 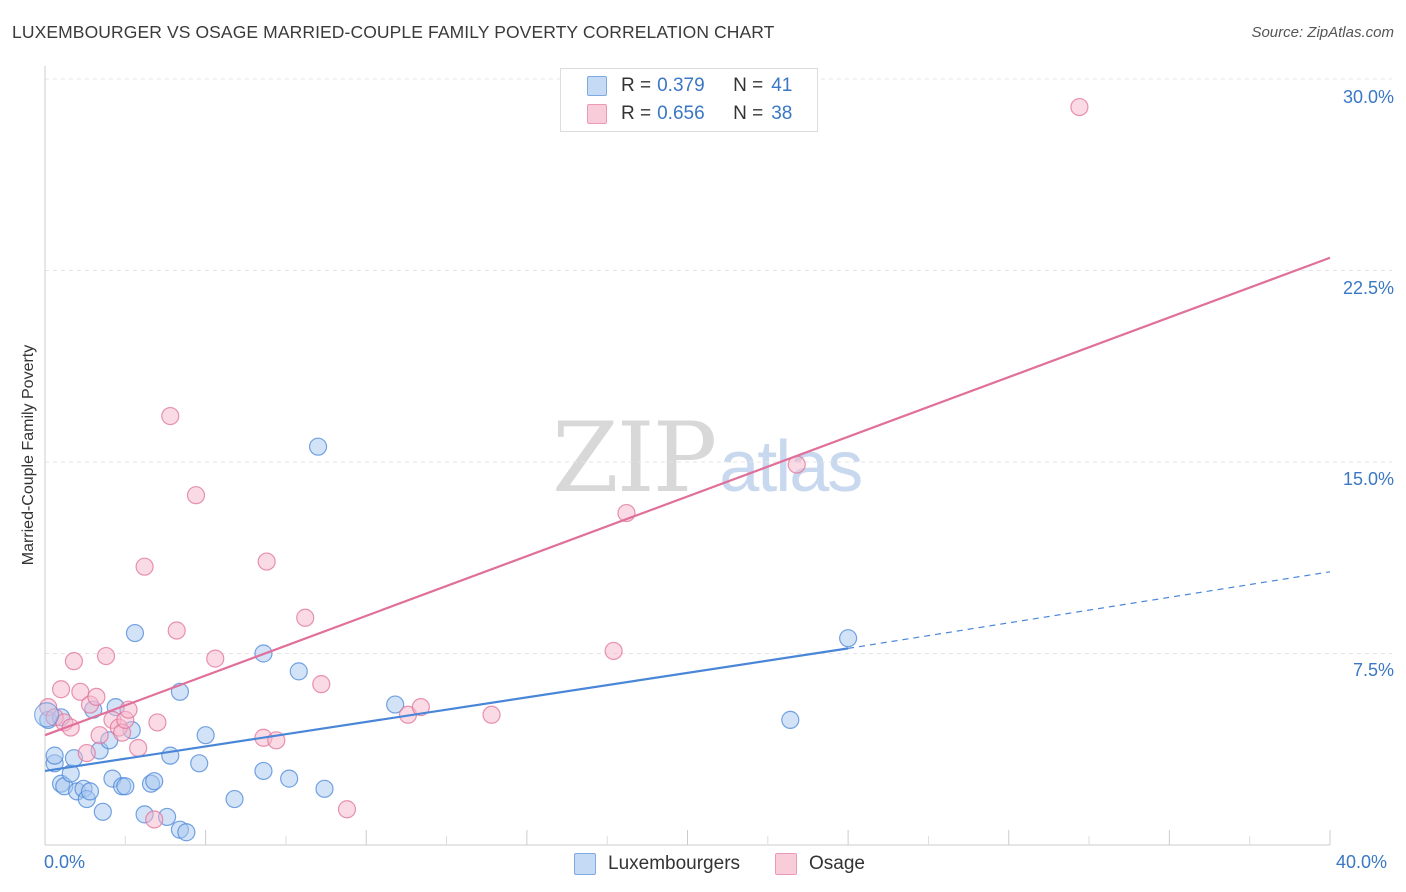 I want to click on legend-r-value: 0.379, so click(x=681, y=85).